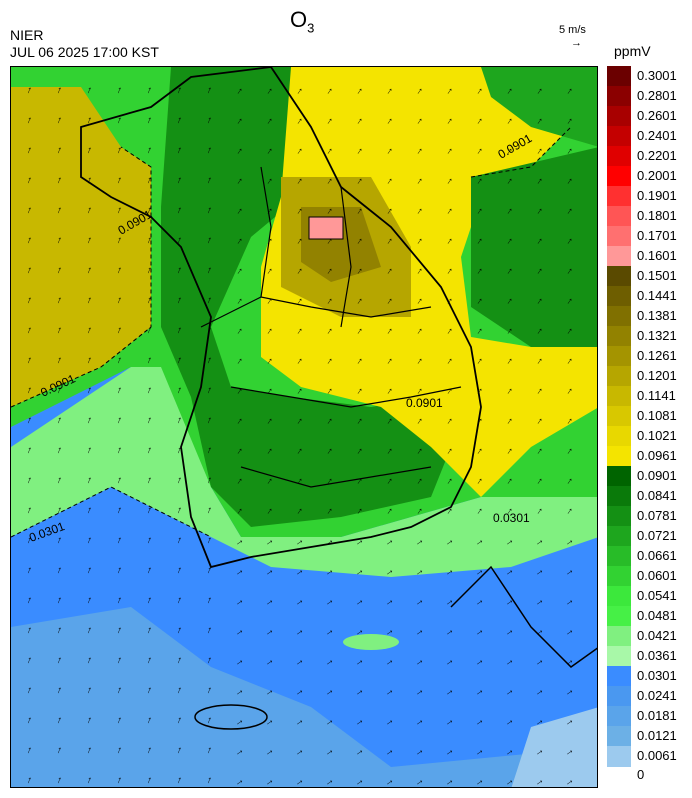  Describe the element at coordinates (657, 695) in the screenshot. I see `colorbar-label: 0.0241` at that location.